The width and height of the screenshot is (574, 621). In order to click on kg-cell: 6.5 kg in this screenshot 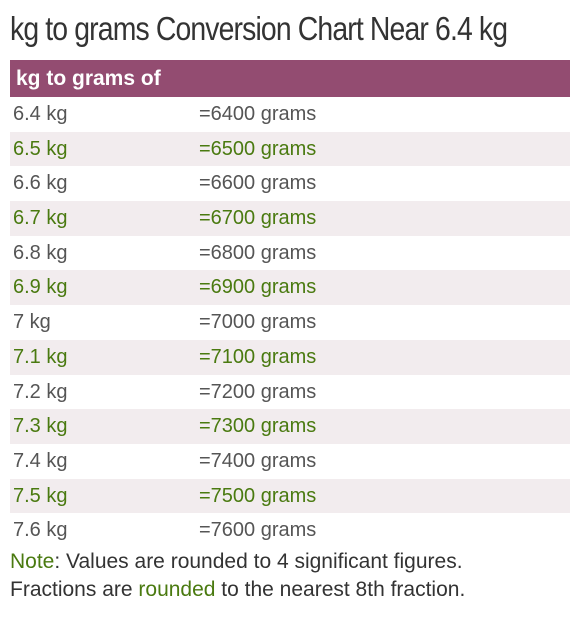, I will do `click(40, 148)`.